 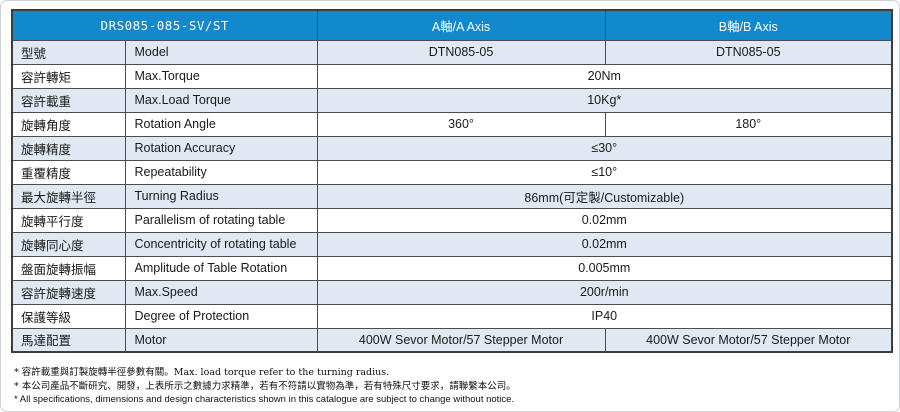 What do you see at coordinates (604, 292) in the screenshot?
I see `value-shared: 200r/min` at bounding box center [604, 292].